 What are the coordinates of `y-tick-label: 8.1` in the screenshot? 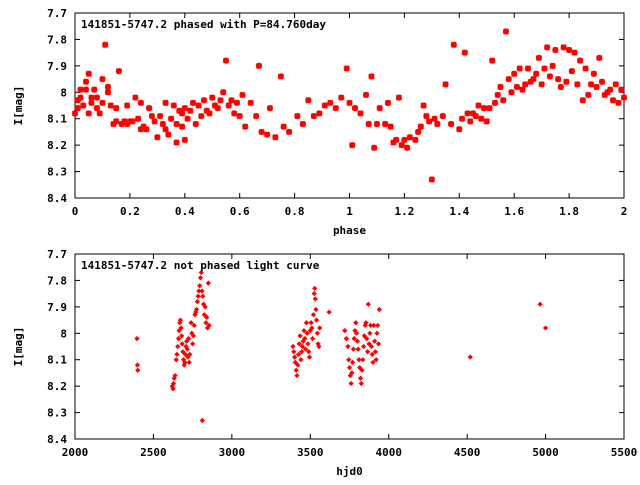 It's located at (57, 119).